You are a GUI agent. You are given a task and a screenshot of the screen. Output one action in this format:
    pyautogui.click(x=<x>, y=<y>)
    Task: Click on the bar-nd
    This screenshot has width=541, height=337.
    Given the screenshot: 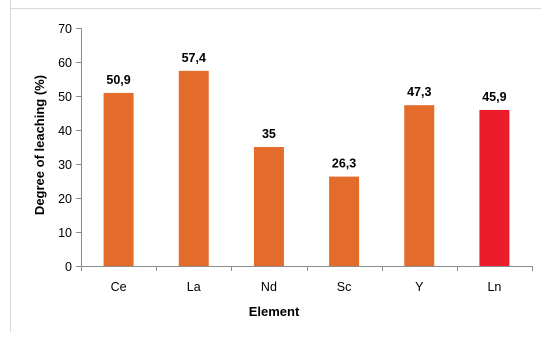 What is the action you would take?
    pyautogui.click(x=268, y=206)
    